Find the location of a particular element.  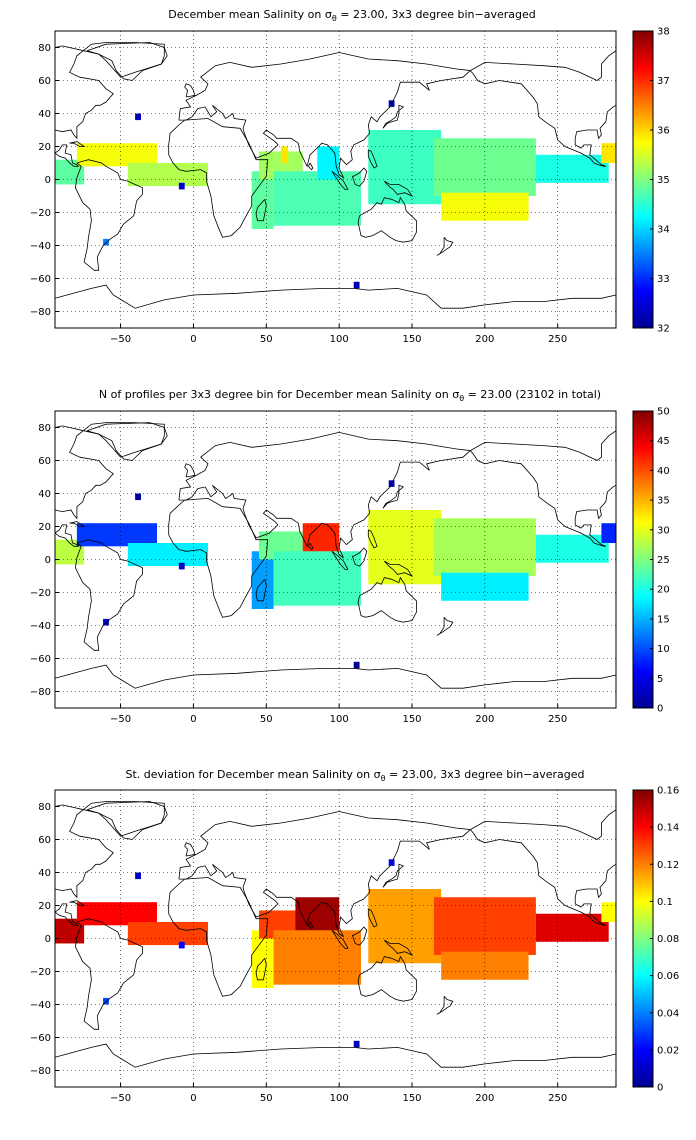

colorbar-ticks: 0 5 10 15 20 25 30 35 40 45 50 is located at coordinates (660, 561).